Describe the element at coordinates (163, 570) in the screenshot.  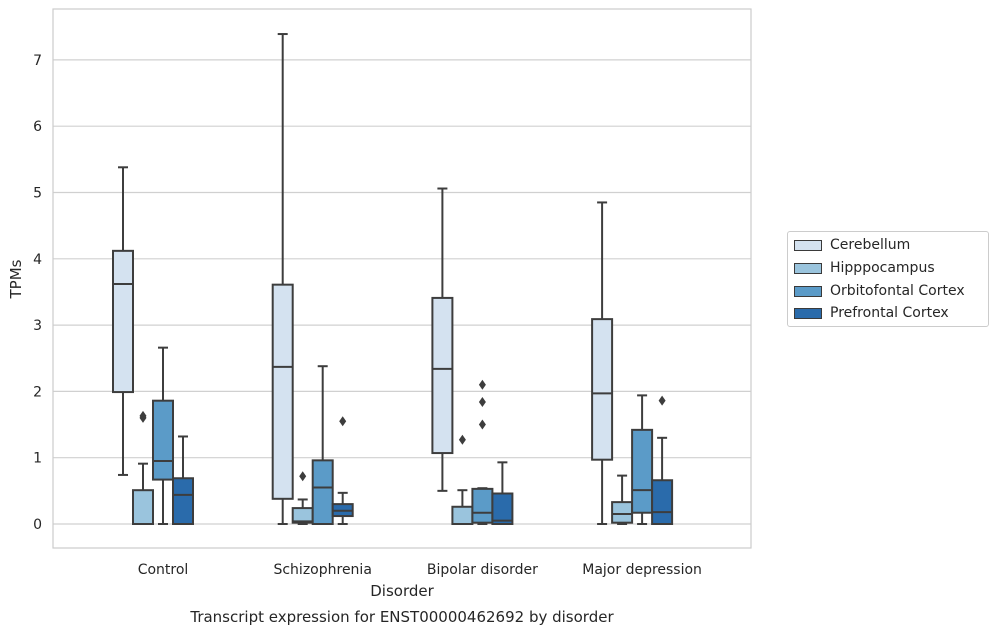
I see `x-tick-label: Control` at that location.